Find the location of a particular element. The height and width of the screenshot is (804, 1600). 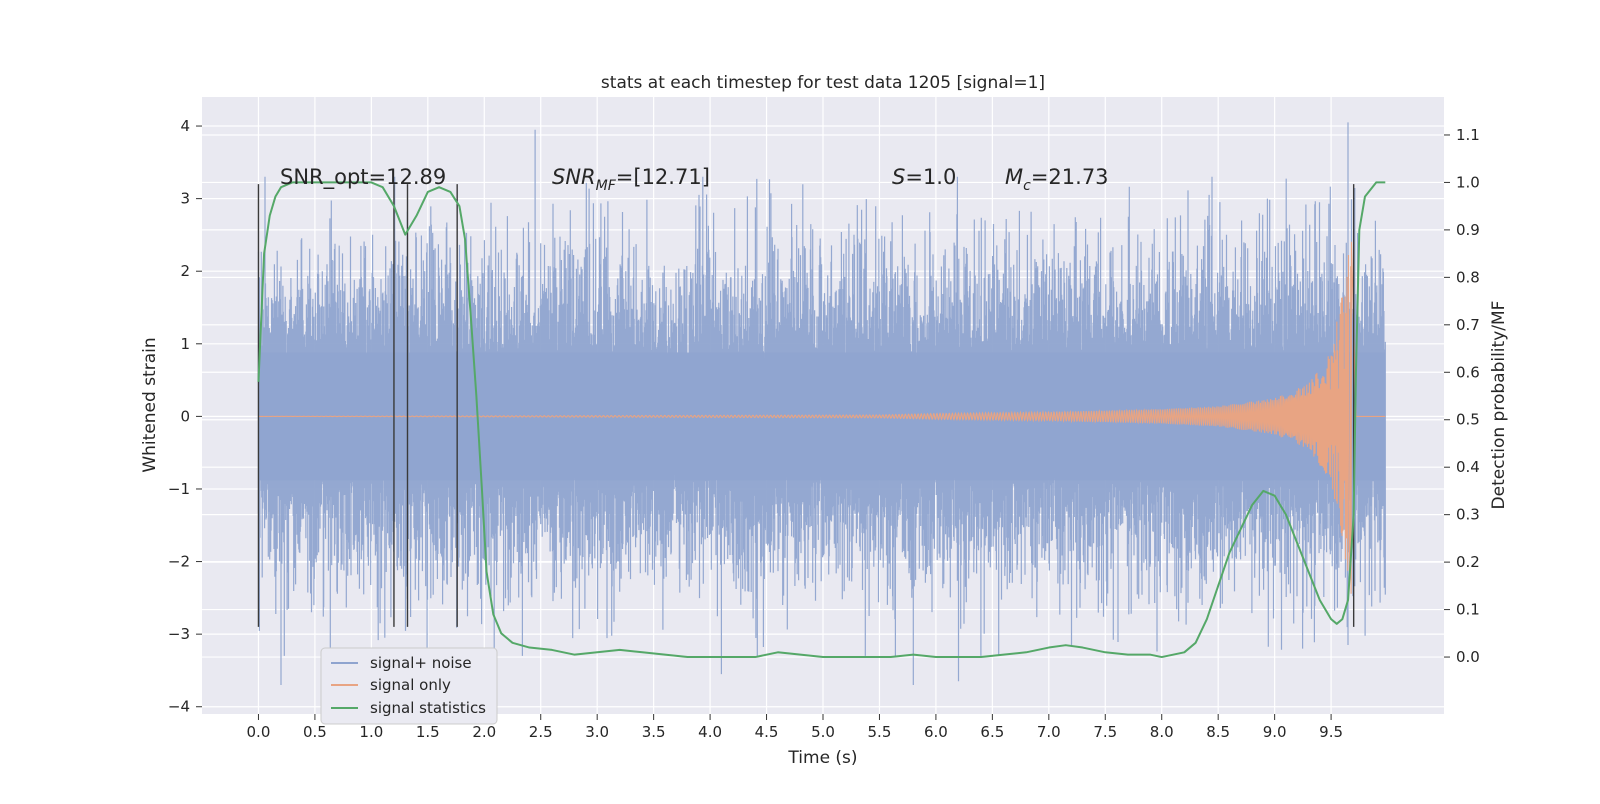

x-tick-label: 2.0 is located at coordinates (484, 732).